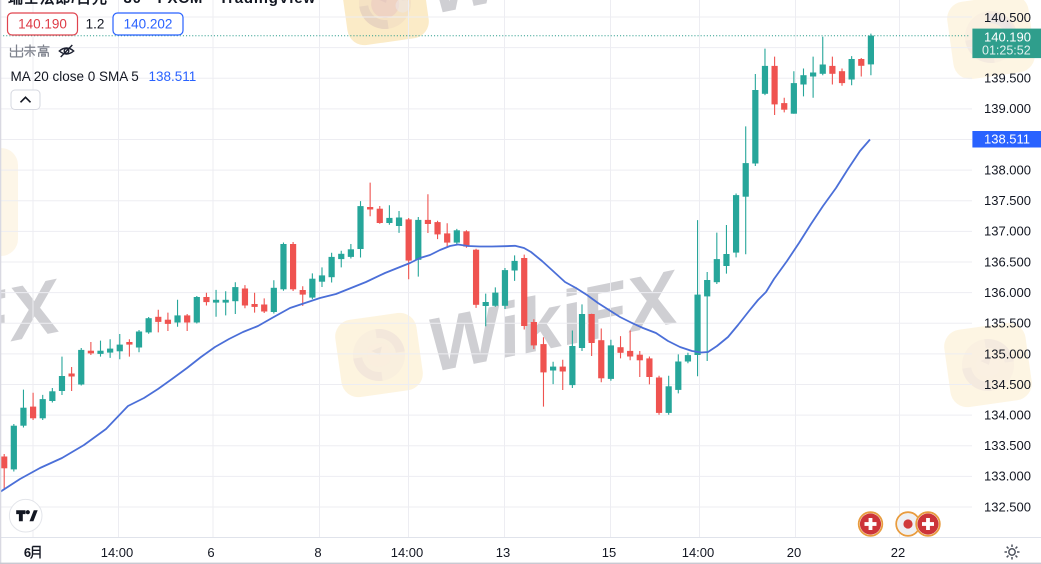  Describe the element at coordinates (794, 552) in the screenshot. I see `svg-text: 20` at that location.